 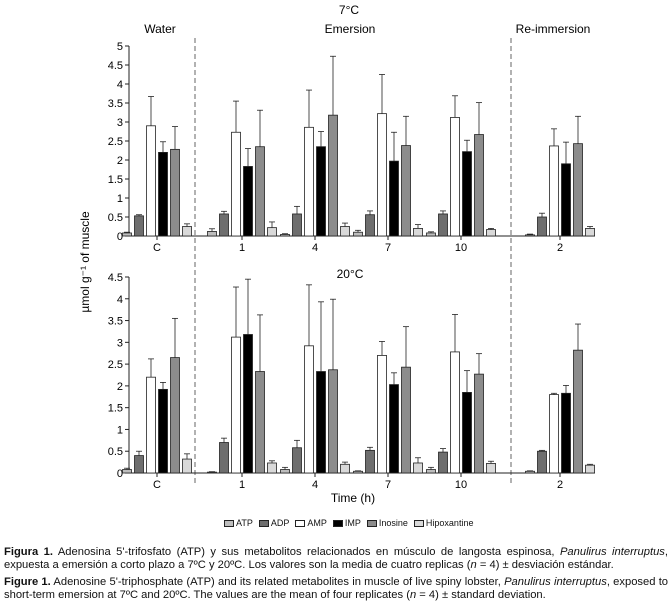 I want to click on x-axis-label: Time (h), so click(x=353, y=498).